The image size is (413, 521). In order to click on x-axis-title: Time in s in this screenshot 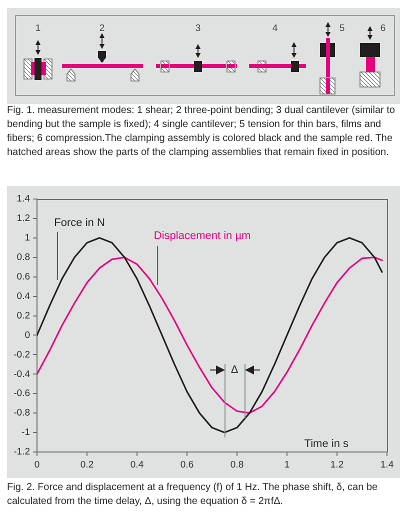, I will do `click(326, 444)`.